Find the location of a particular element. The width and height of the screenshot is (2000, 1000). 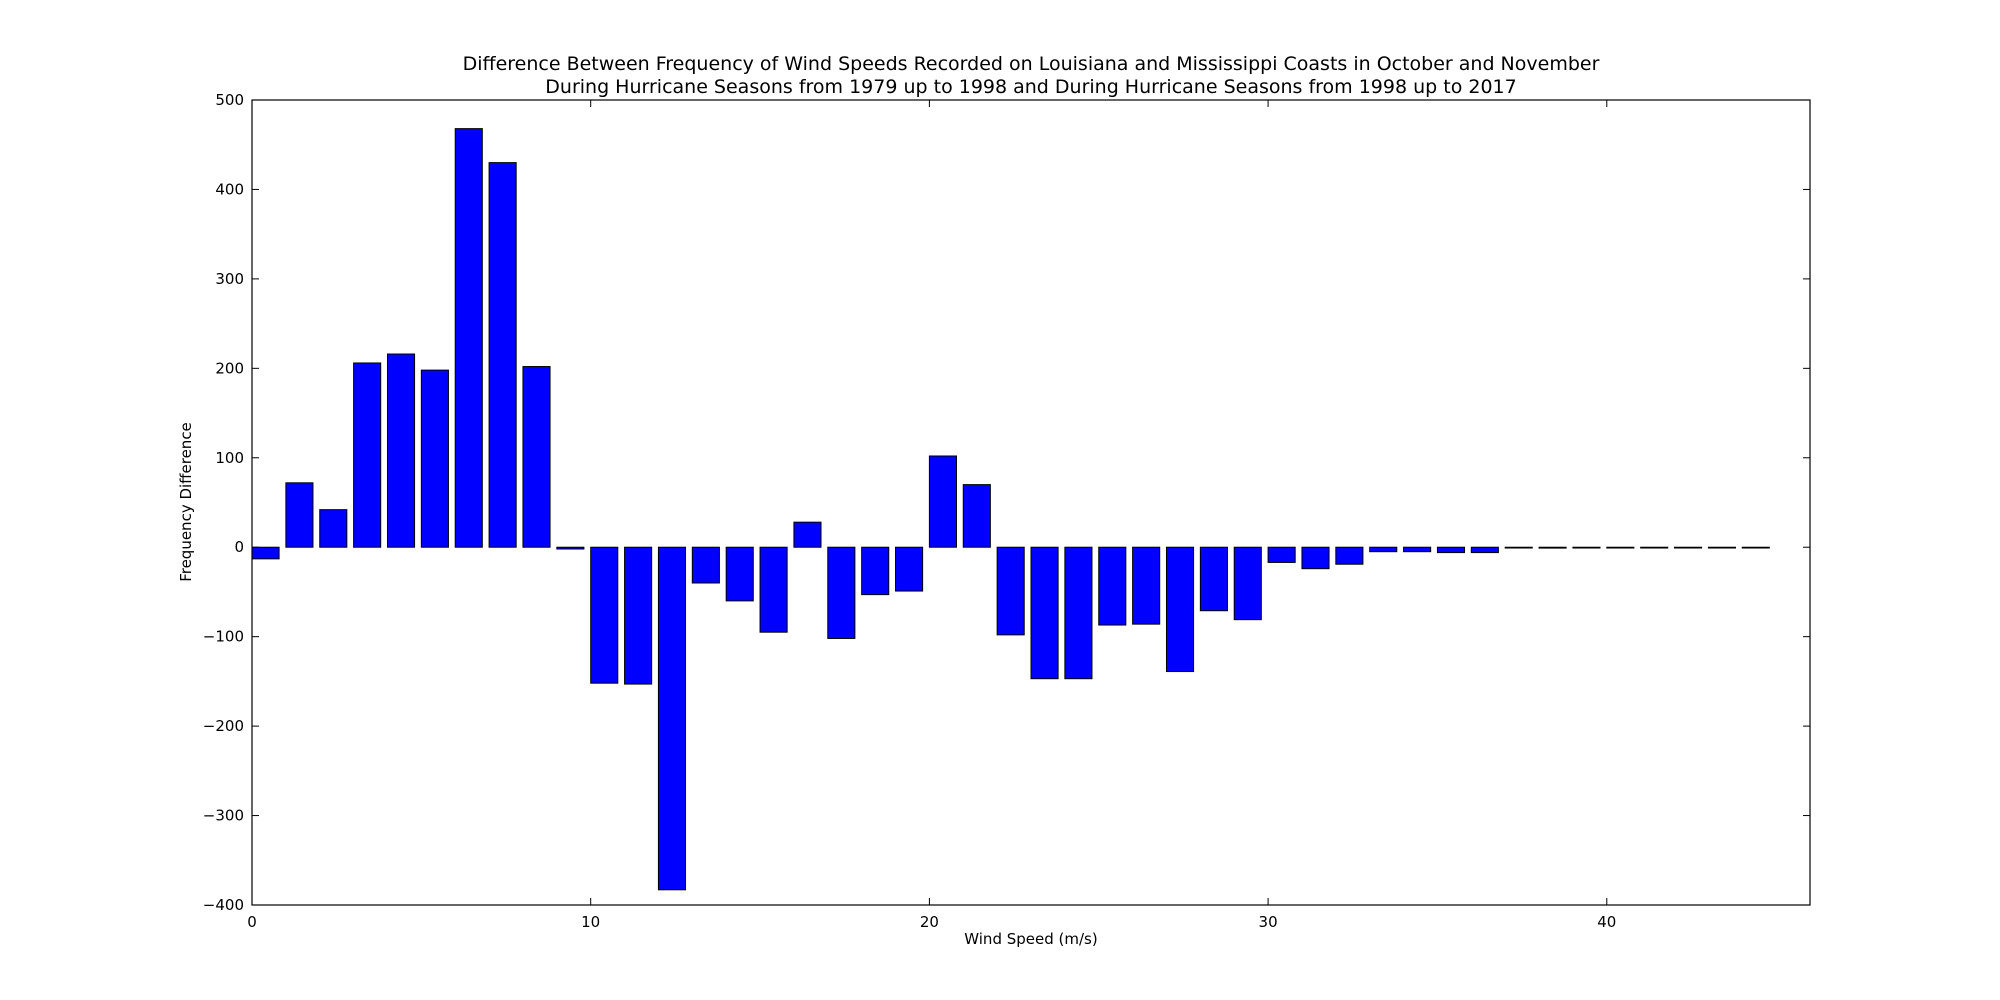

y-tick-label: −300 is located at coordinates (223, 816).